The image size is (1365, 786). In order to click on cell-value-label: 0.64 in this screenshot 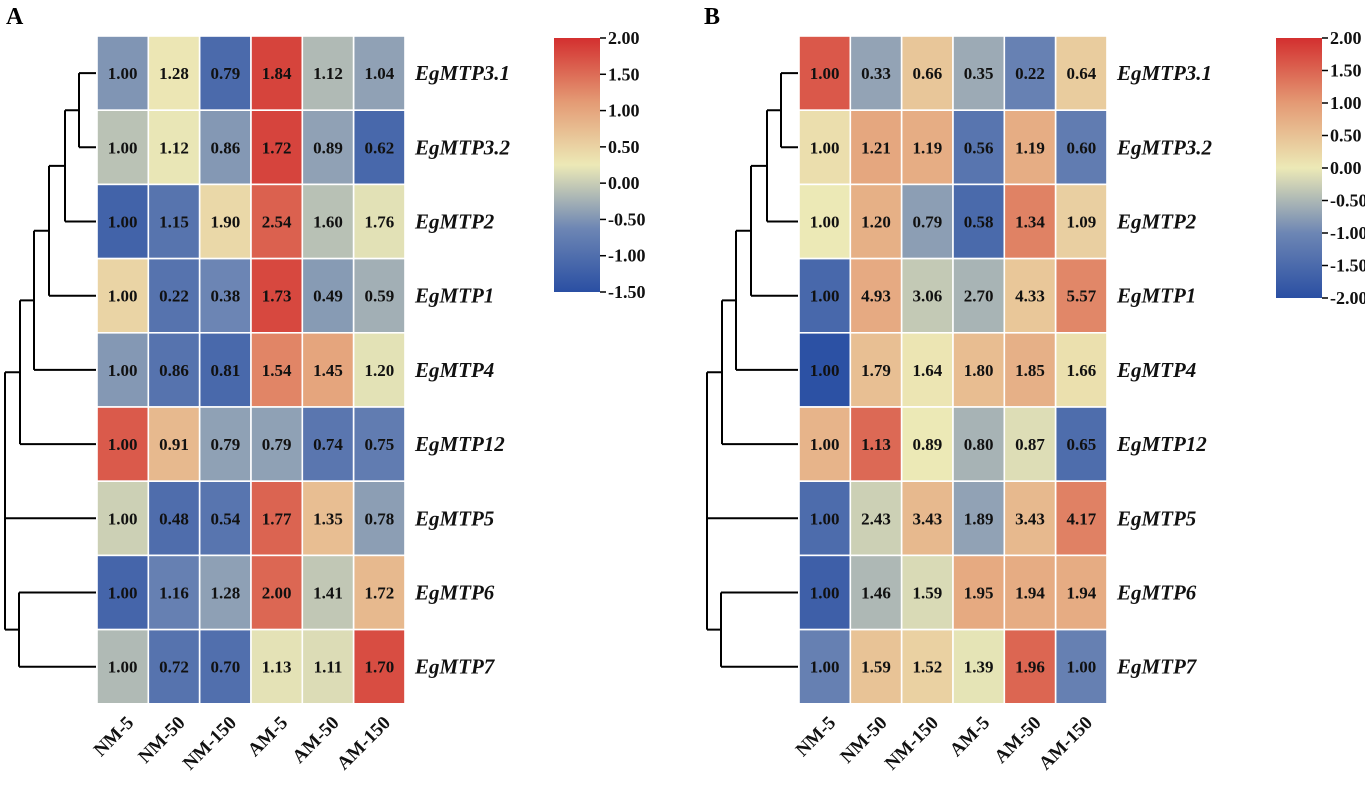, I will do `click(1081, 73)`.